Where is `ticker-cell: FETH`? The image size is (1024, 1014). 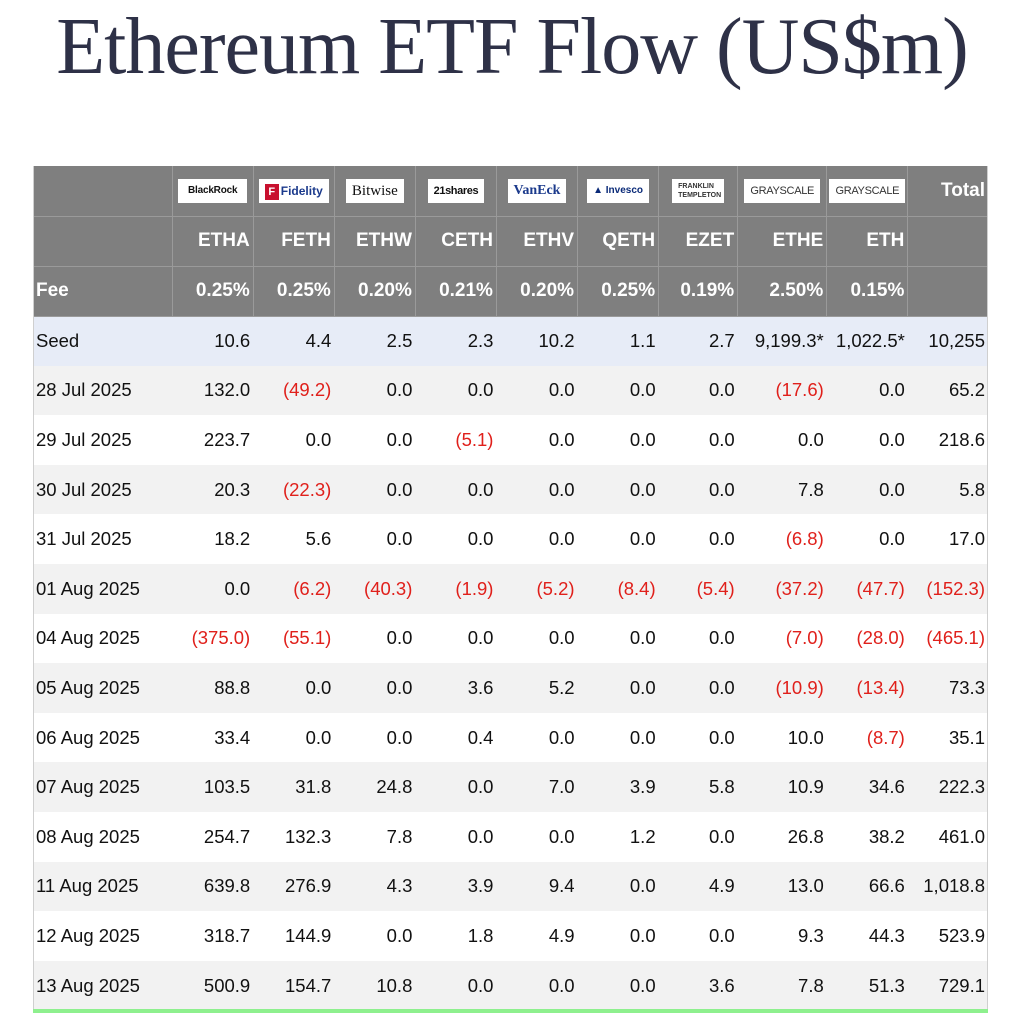
ticker-cell: FETH is located at coordinates (294, 241).